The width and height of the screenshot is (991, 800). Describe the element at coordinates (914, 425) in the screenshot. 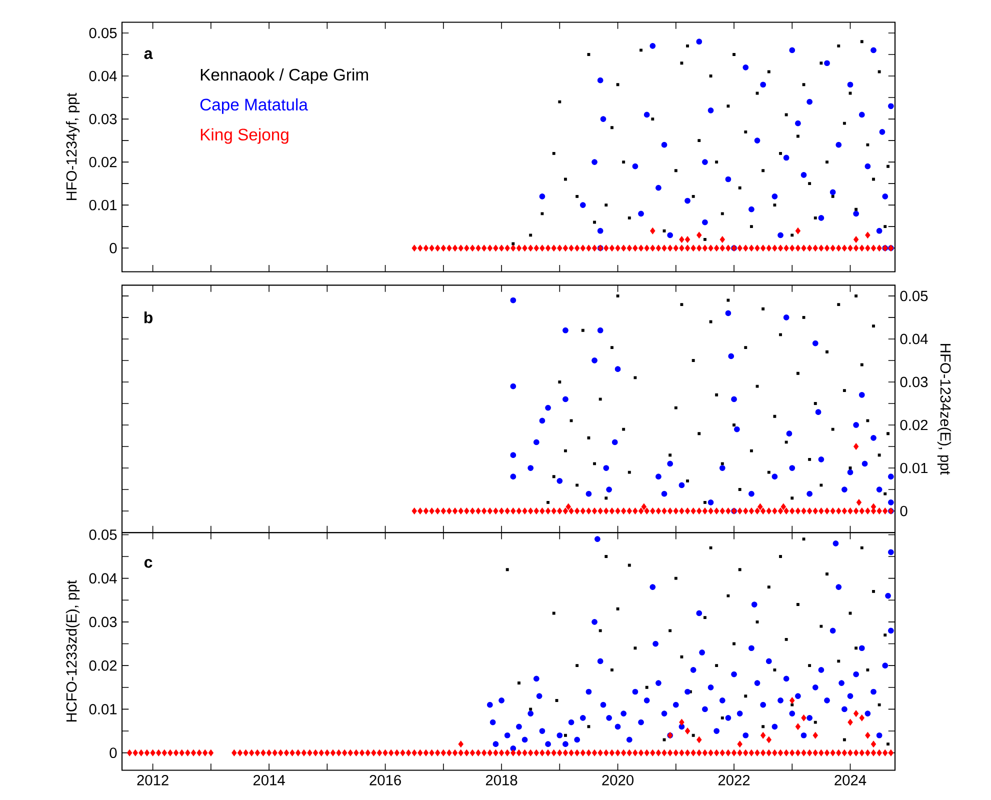

I see `y2-tick-label: 0.02` at that location.